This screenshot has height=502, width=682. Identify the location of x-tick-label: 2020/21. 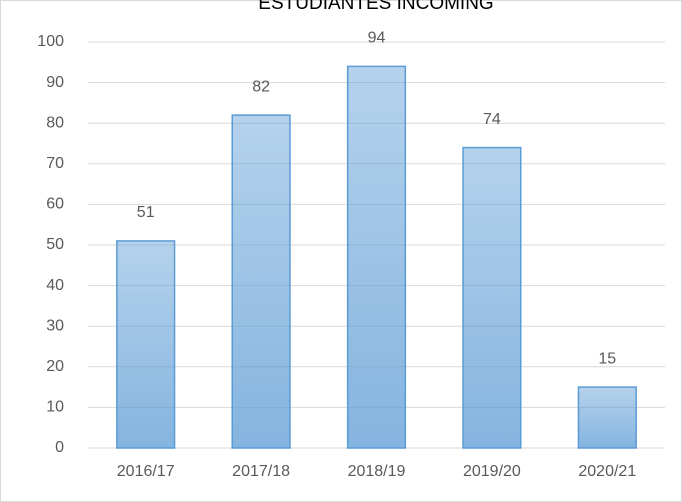
(607, 471).